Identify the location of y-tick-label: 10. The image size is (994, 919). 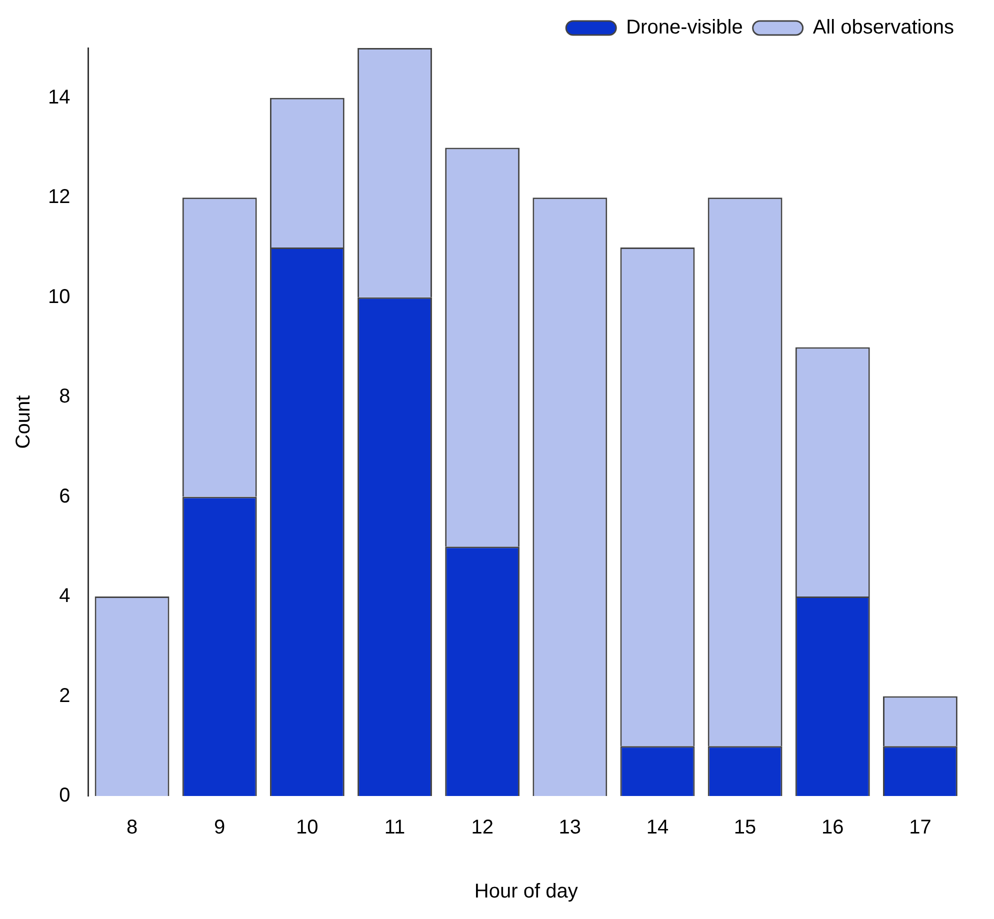
(59, 297).